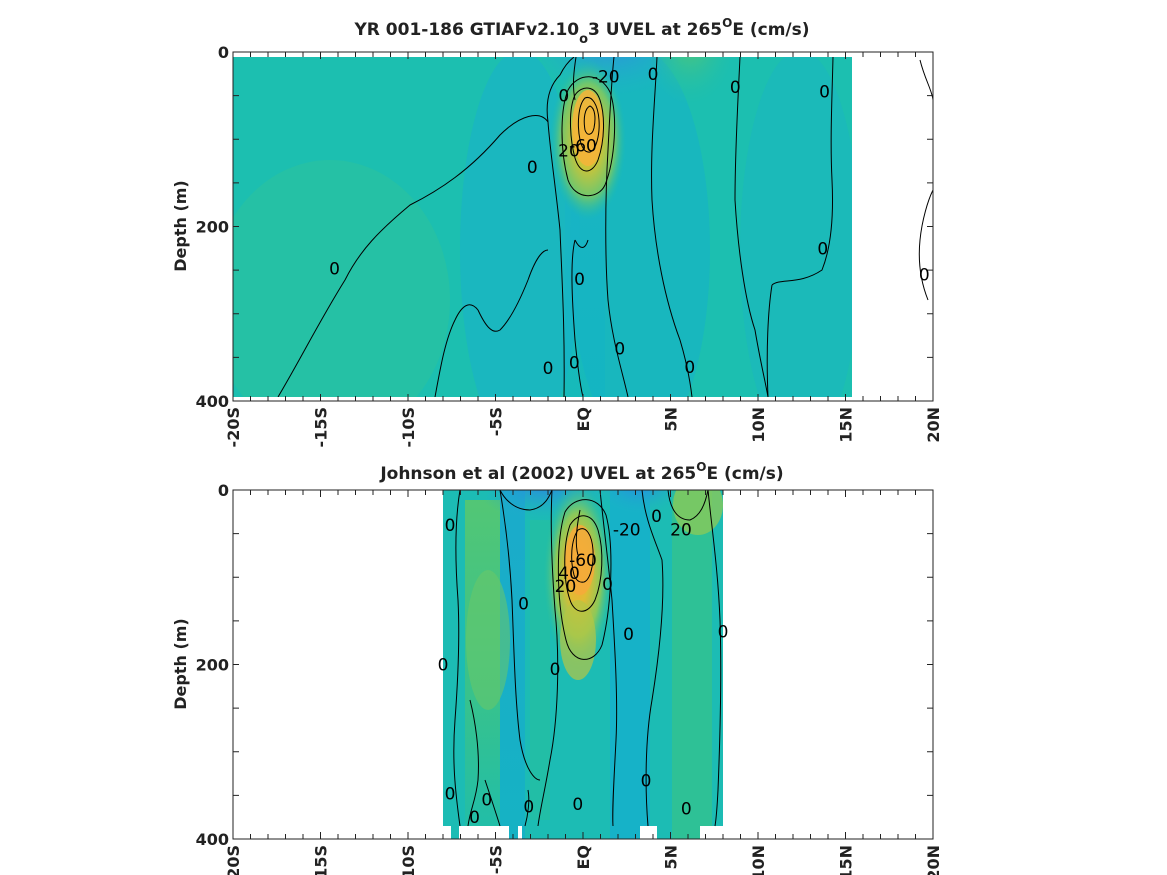 This screenshot has height=875, width=1167. What do you see at coordinates (212, 227) in the screenshot?
I see `top-y-tick-label: 200` at bounding box center [212, 227].